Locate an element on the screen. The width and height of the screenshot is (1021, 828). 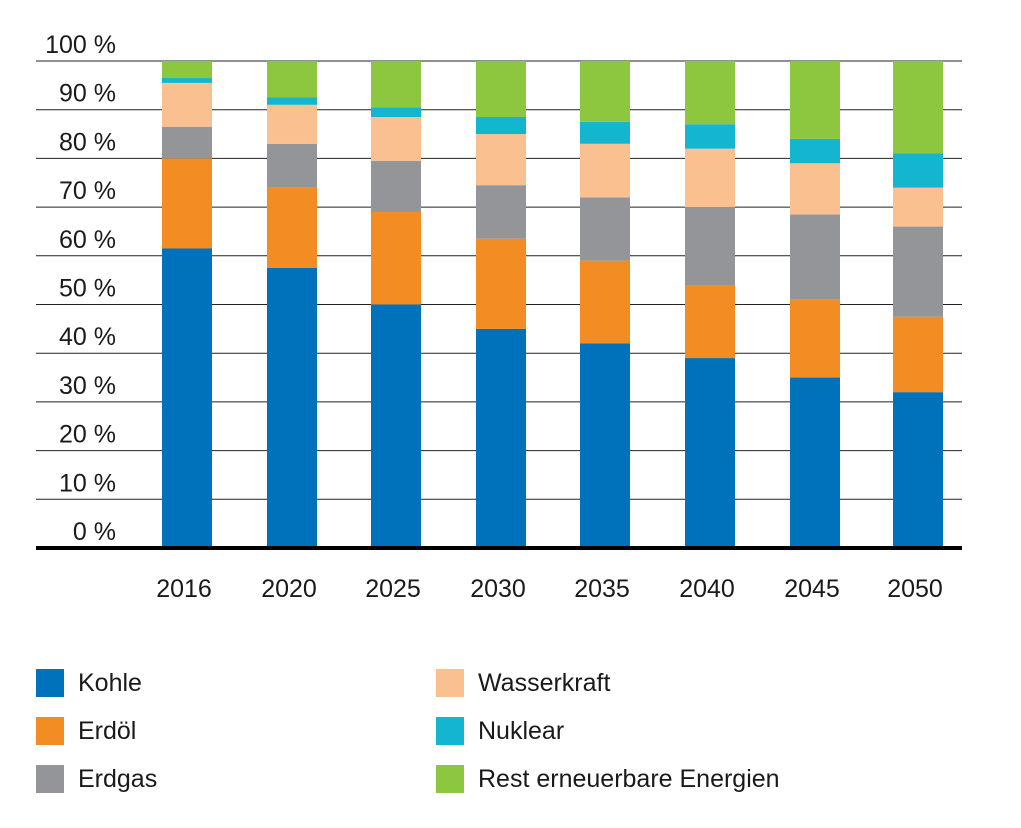
bar-segment-2030-erdöl is located at coordinates (501, 283).